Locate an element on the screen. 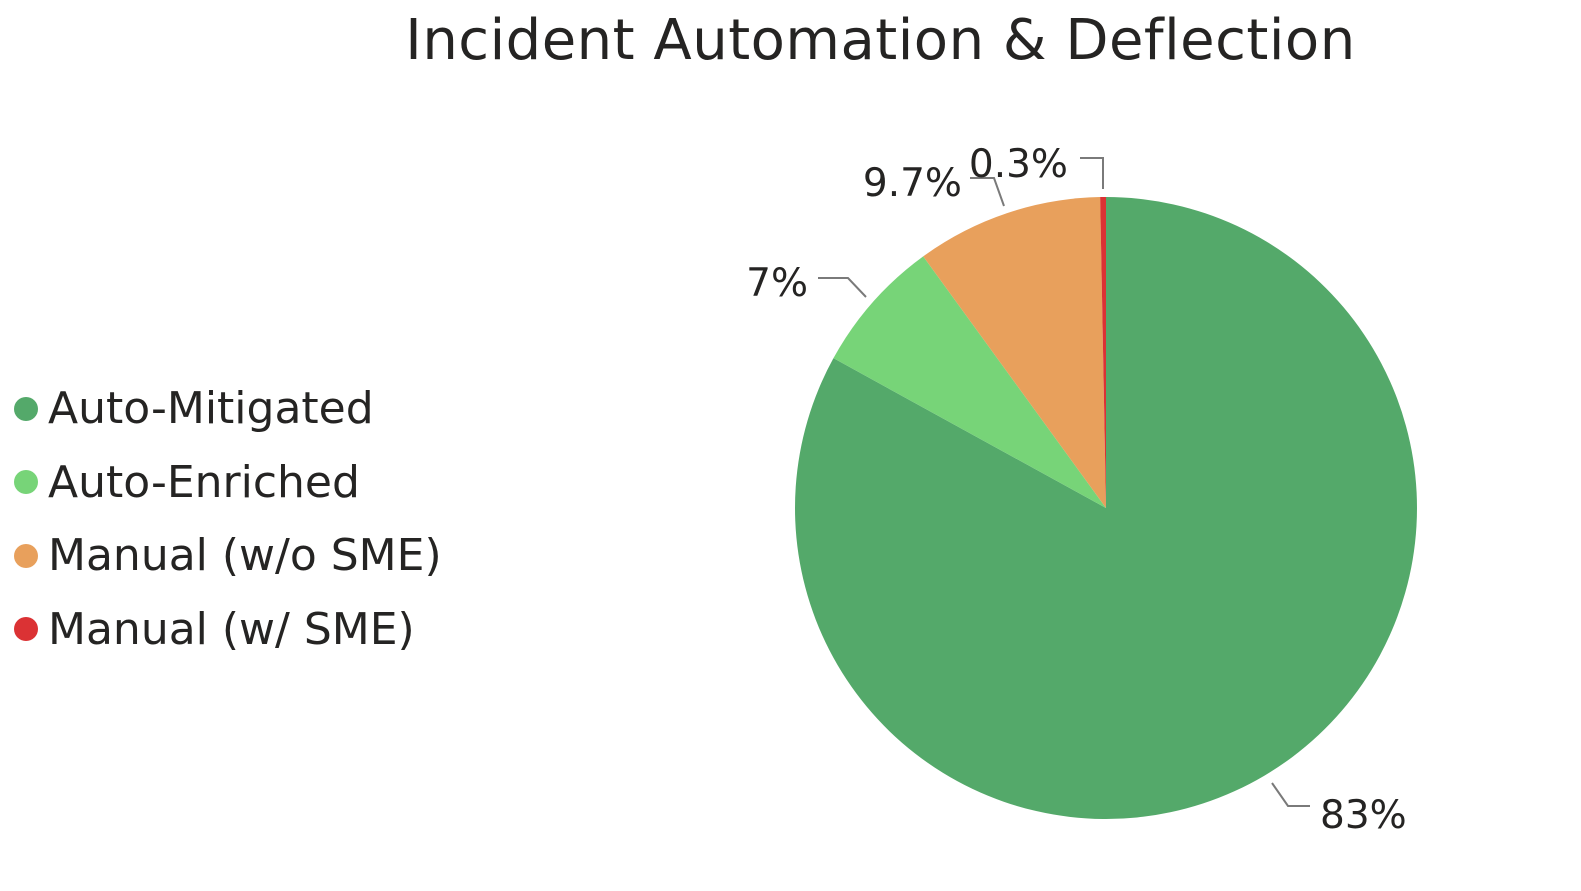 Image resolution: width=1581 pixels, height=891 pixels. legend-item-auto-mitigated: Auto-Mitigated is located at coordinates (228, 409).